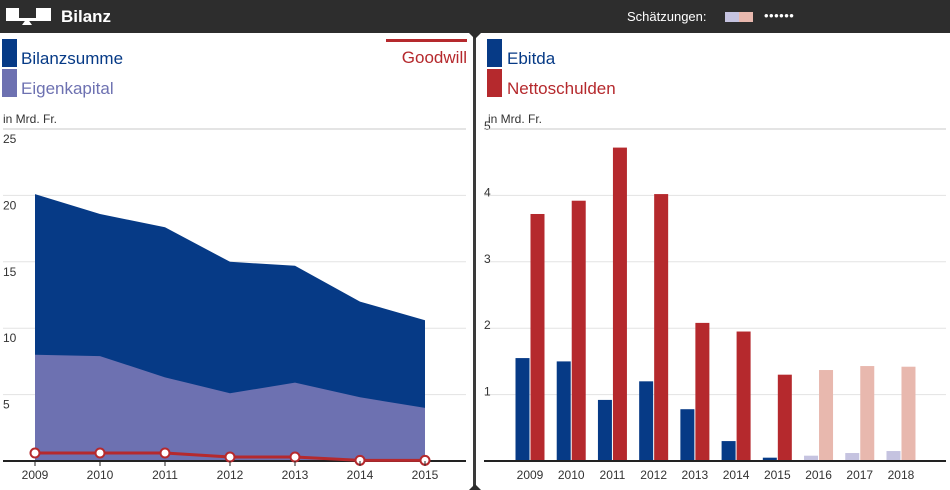 The width and height of the screenshot is (950, 490). Describe the element at coordinates (295, 475) in the screenshot. I see `x-tick-left-2013: 2013` at that location.